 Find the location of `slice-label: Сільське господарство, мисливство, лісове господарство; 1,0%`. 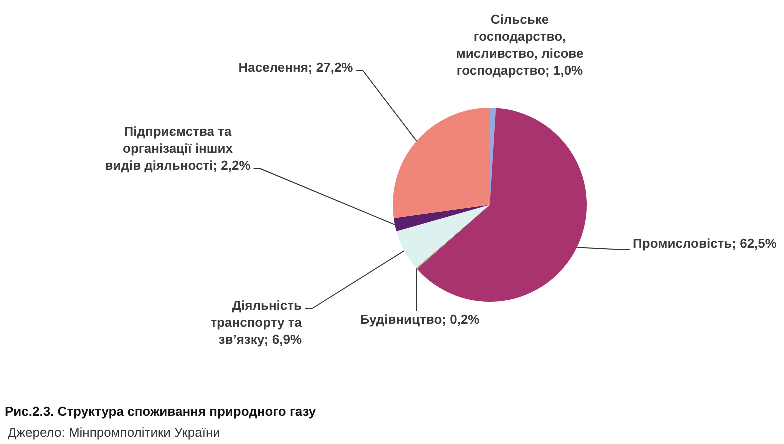

slice-label: Сільське господарство, мисливство, лісове господарство; 1,0% is located at coordinates (520, 45).